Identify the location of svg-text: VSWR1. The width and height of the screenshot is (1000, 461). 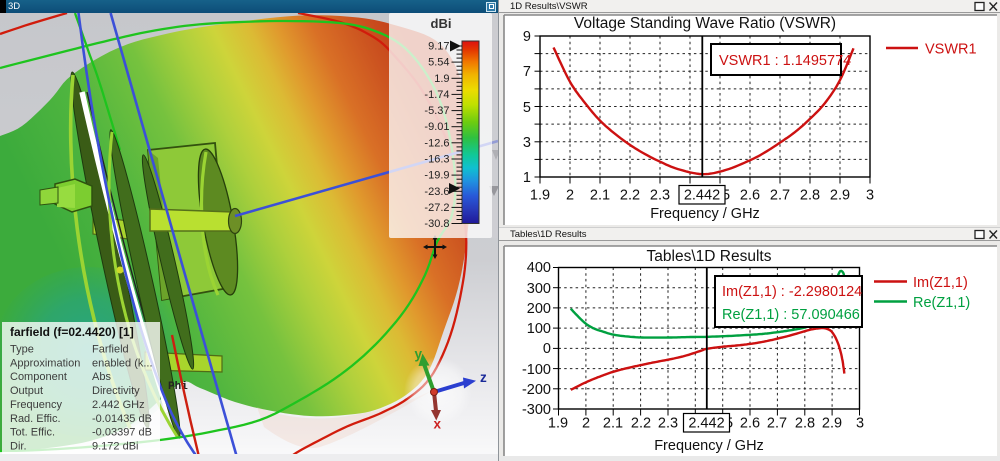
(951, 50).